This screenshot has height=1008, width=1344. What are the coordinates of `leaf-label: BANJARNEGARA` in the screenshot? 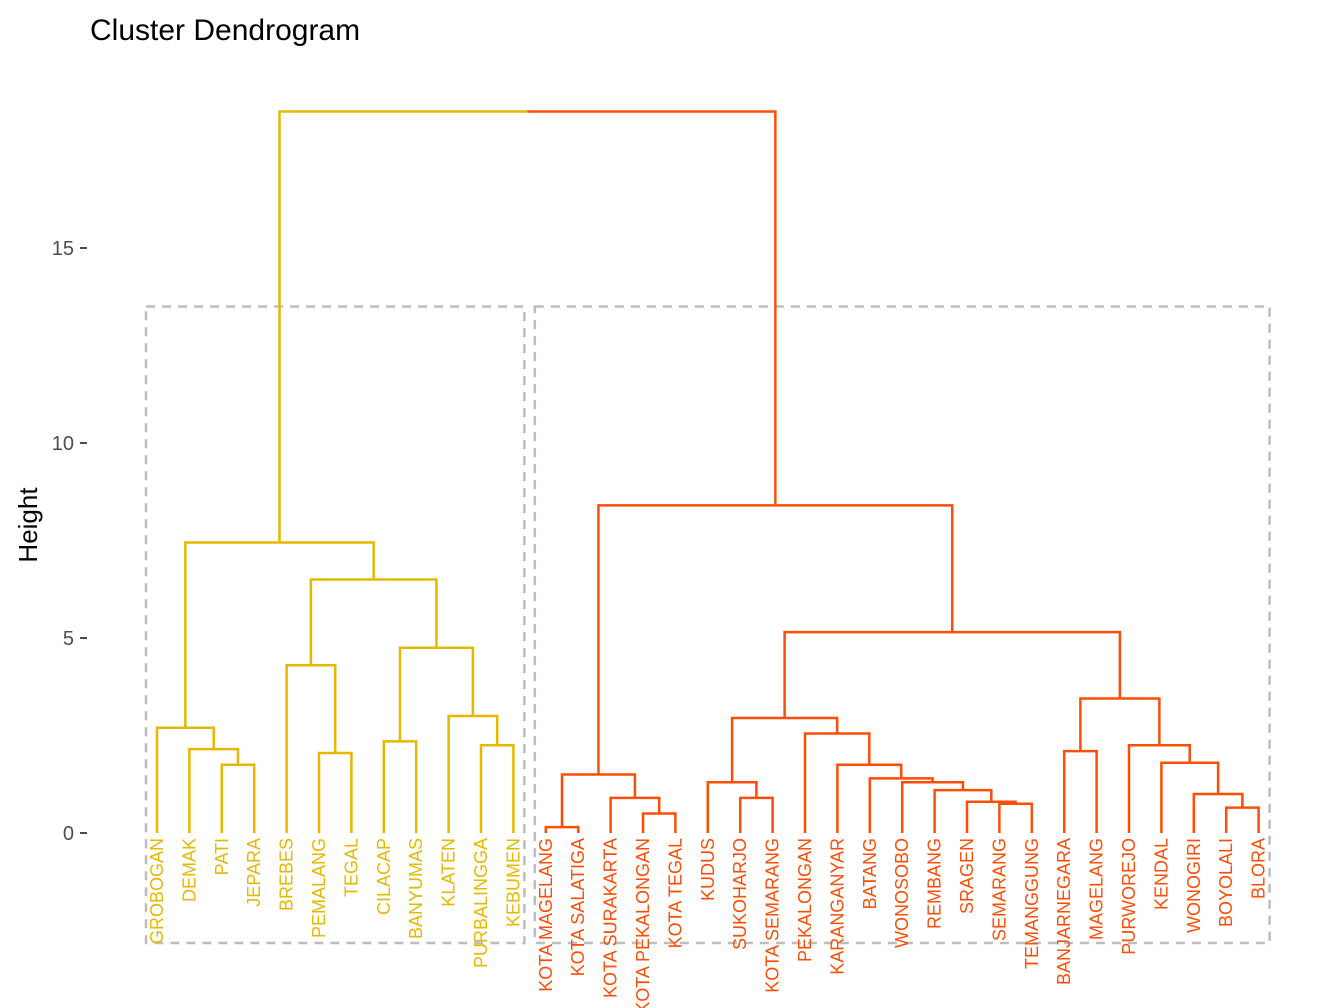 It's located at (1064, 911).